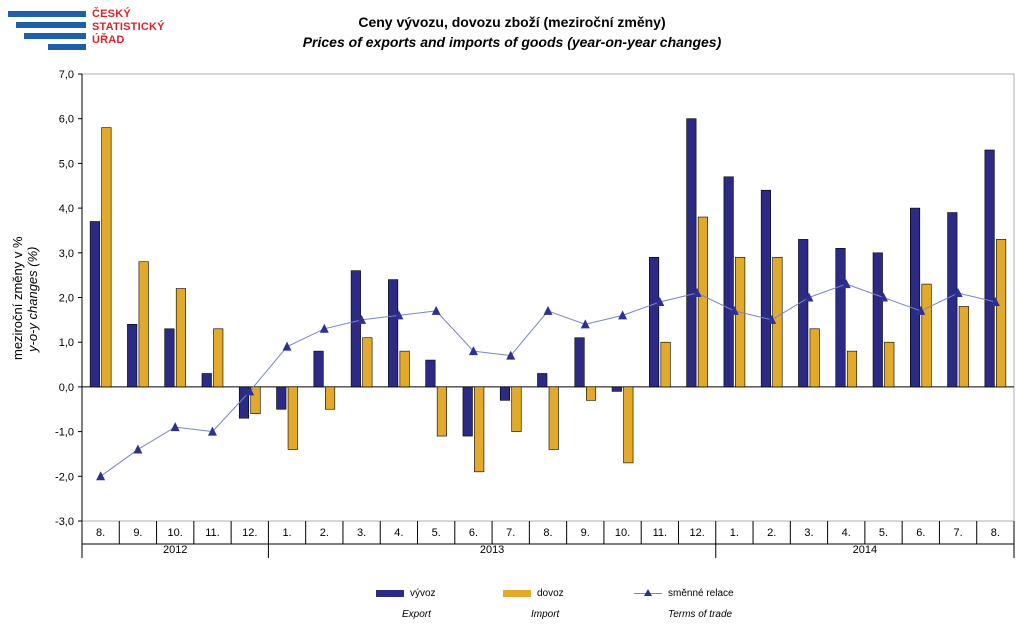 This screenshot has height=631, width=1024. Describe the element at coordinates (550, 593) in the screenshot. I see `legend-label-import: dovoz` at that location.